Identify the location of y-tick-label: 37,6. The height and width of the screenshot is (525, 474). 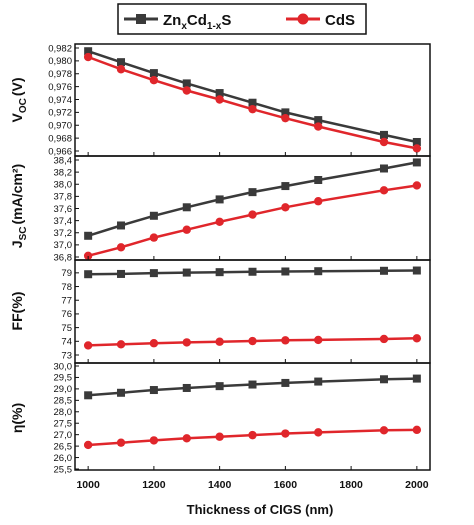
(63, 209).